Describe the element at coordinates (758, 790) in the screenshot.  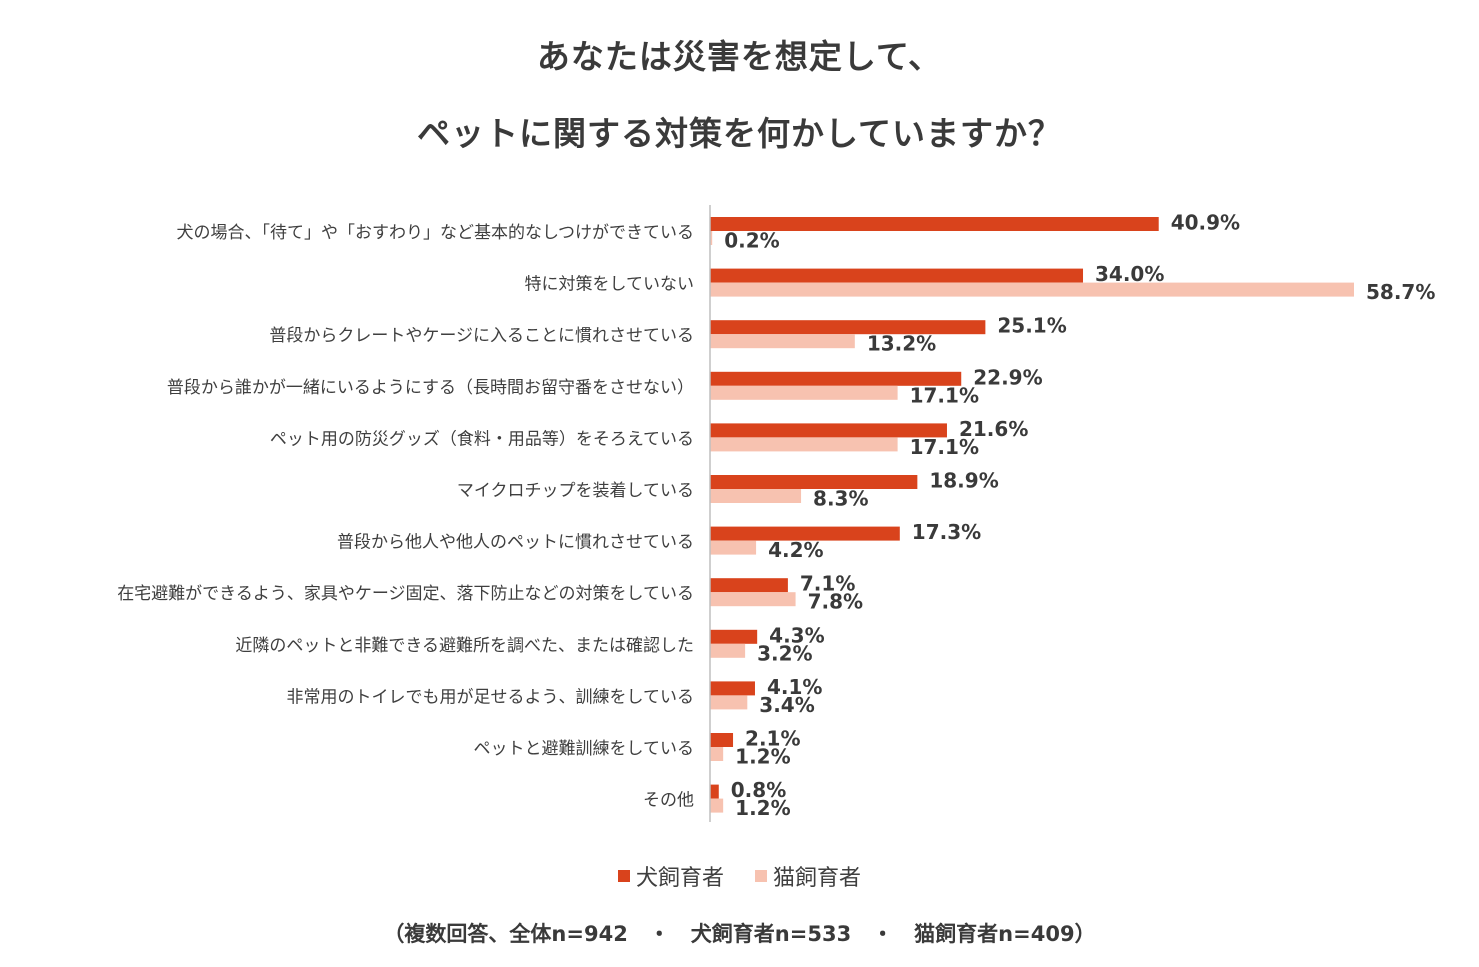
I see `data-label-dog: 0.8%` at that location.